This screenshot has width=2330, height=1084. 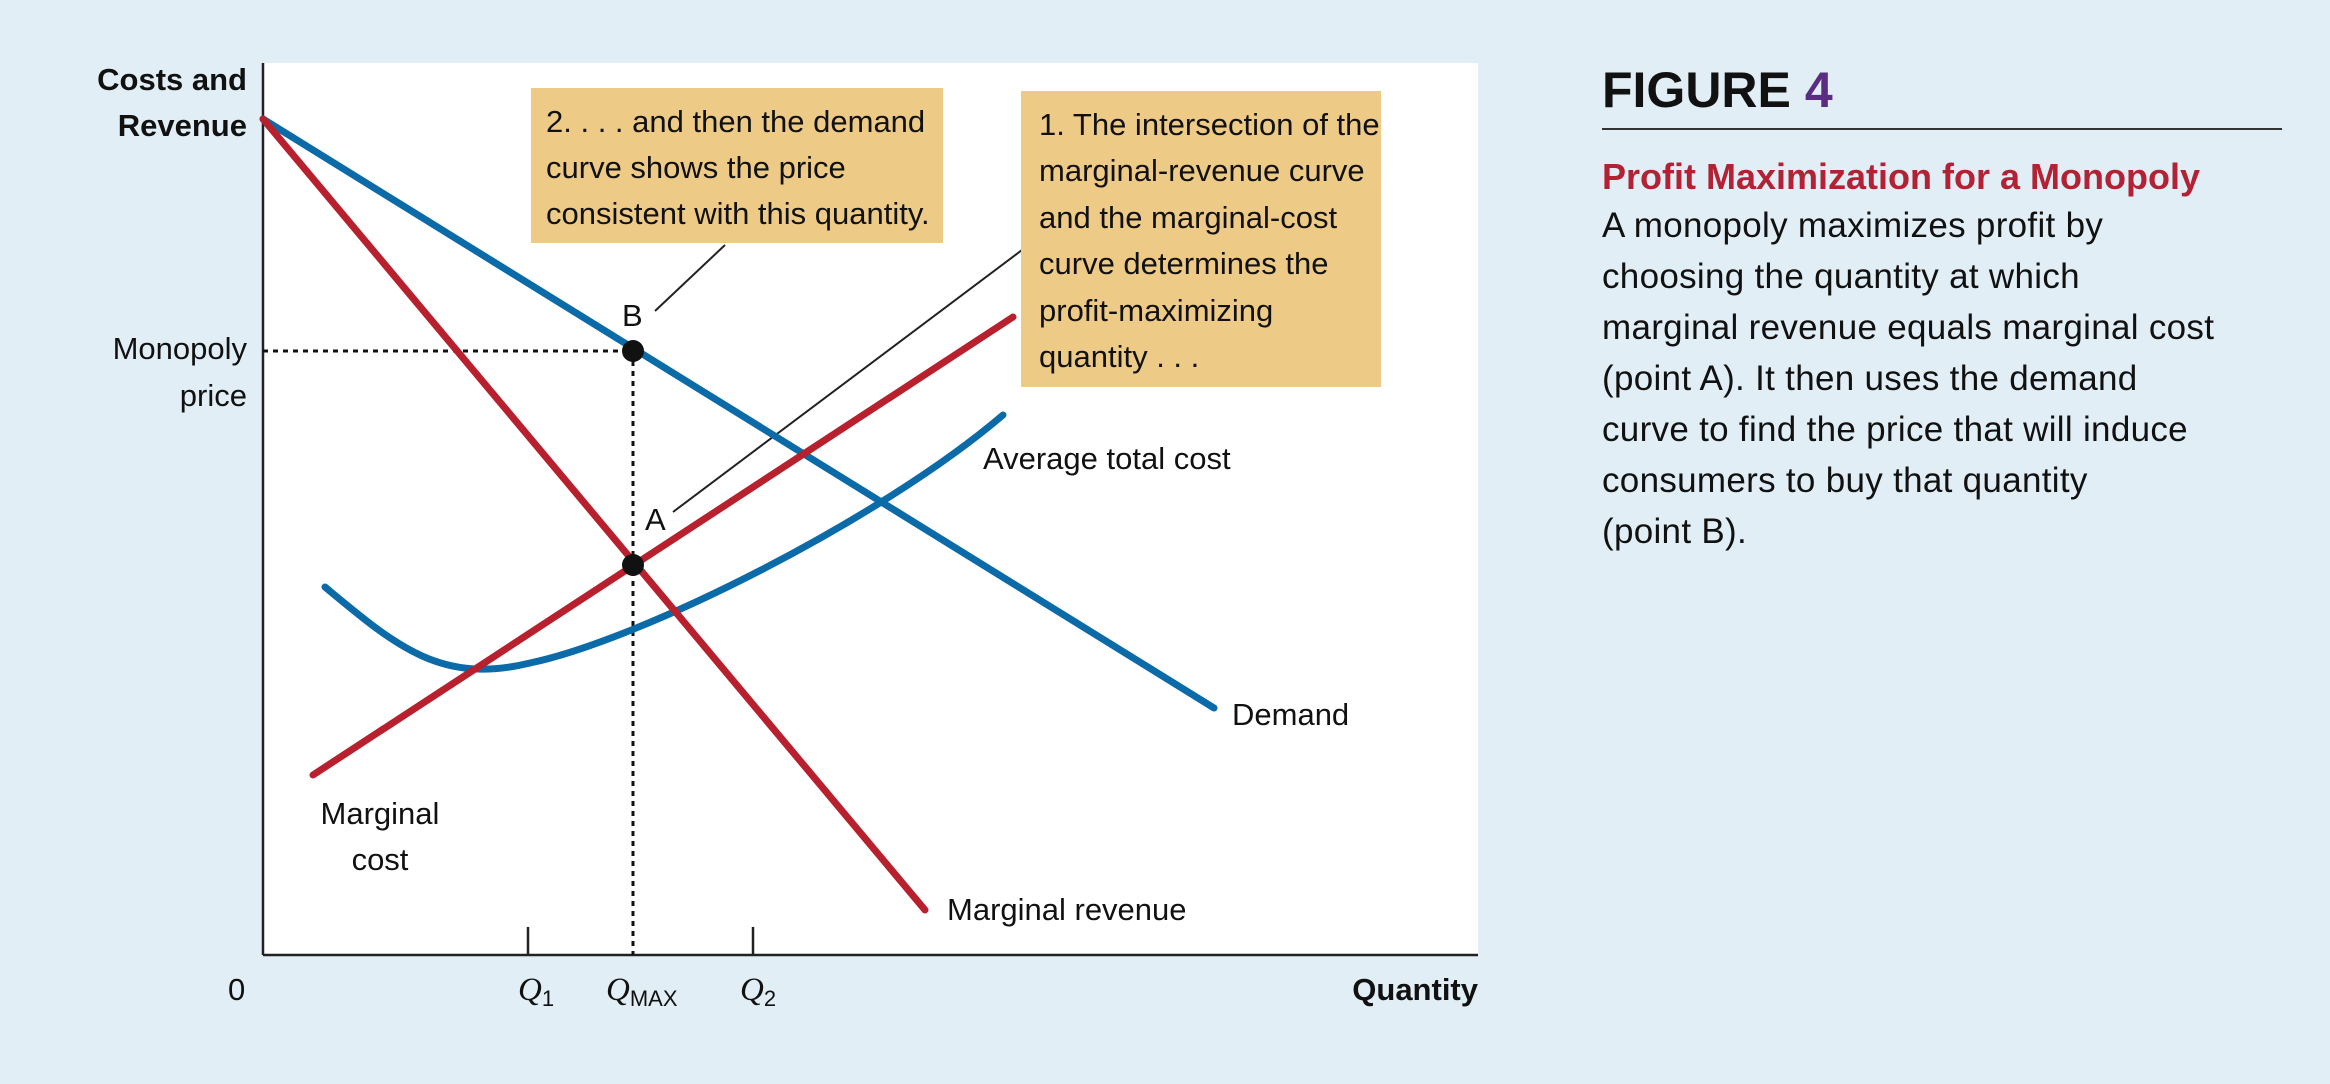 What do you see at coordinates (1183, 263) in the screenshot?
I see `callout-1-line: curve determines the` at bounding box center [1183, 263].